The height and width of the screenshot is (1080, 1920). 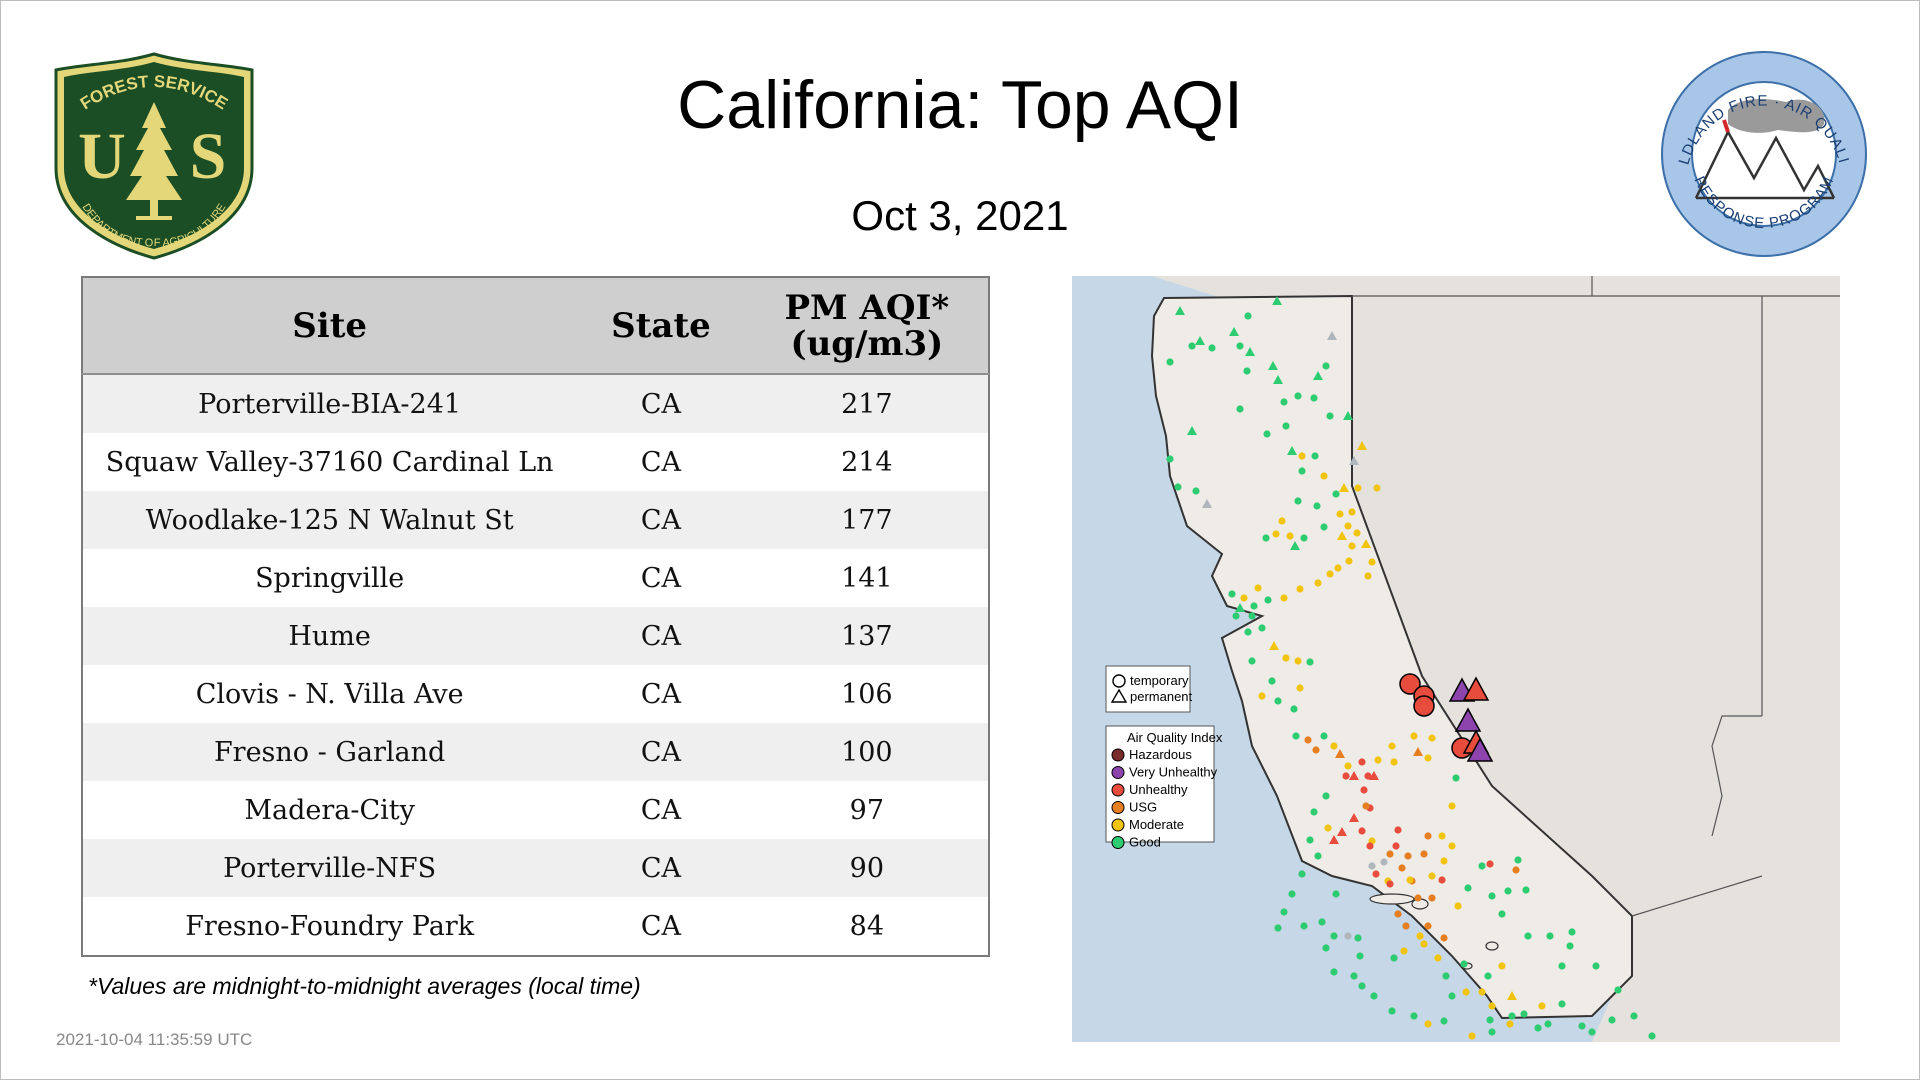 What do you see at coordinates (535, 810) in the screenshot?
I see `table-row: Madera-City CA 97` at bounding box center [535, 810].